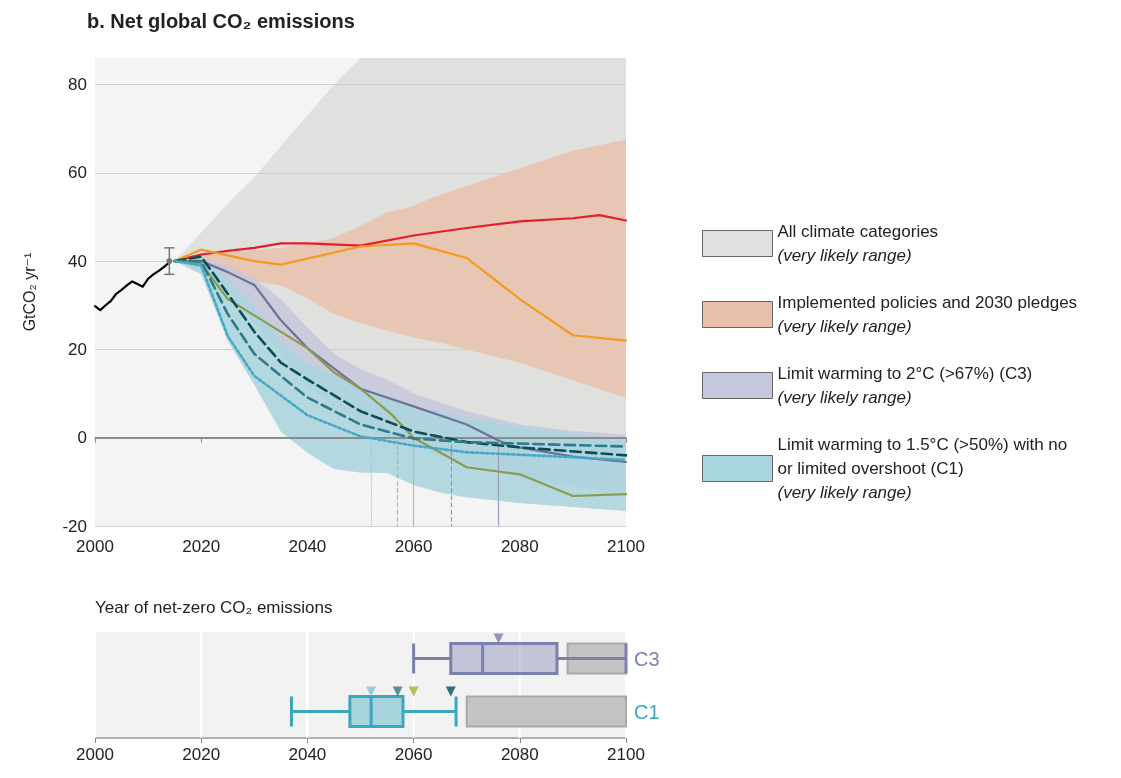 The height and width of the screenshot is (778, 1121). What do you see at coordinates (82, 438) in the screenshot?
I see `y-tick-label: 0` at bounding box center [82, 438].